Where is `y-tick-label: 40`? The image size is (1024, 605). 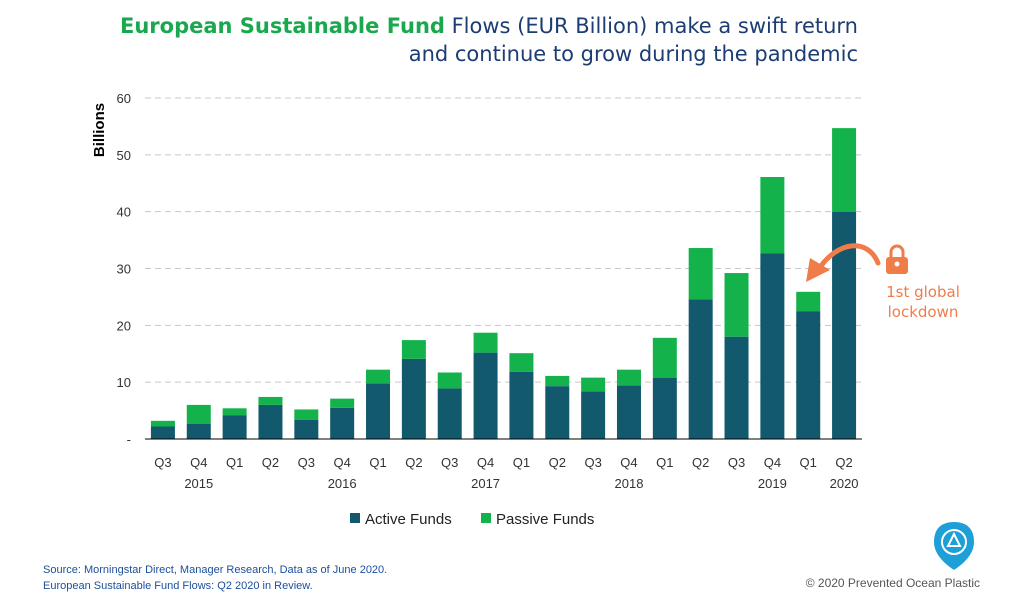 y-tick-label: 40 is located at coordinates (124, 212).